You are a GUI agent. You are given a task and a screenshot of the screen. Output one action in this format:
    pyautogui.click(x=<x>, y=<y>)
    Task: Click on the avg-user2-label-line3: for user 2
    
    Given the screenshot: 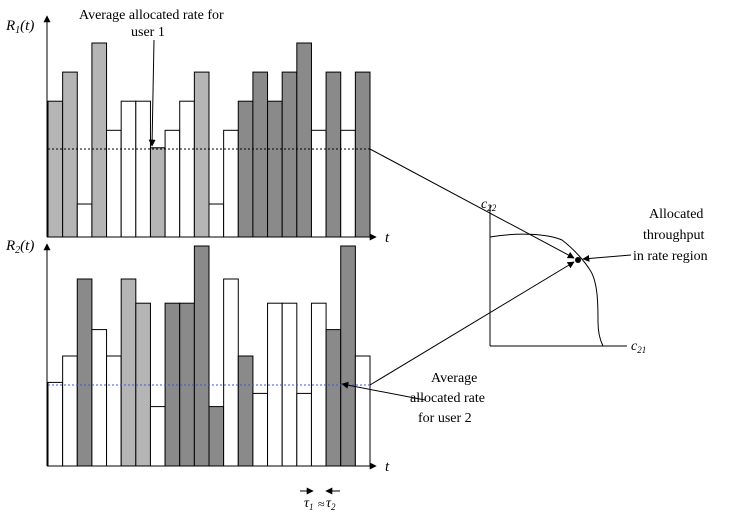 What is the action you would take?
    pyautogui.click(x=445, y=418)
    